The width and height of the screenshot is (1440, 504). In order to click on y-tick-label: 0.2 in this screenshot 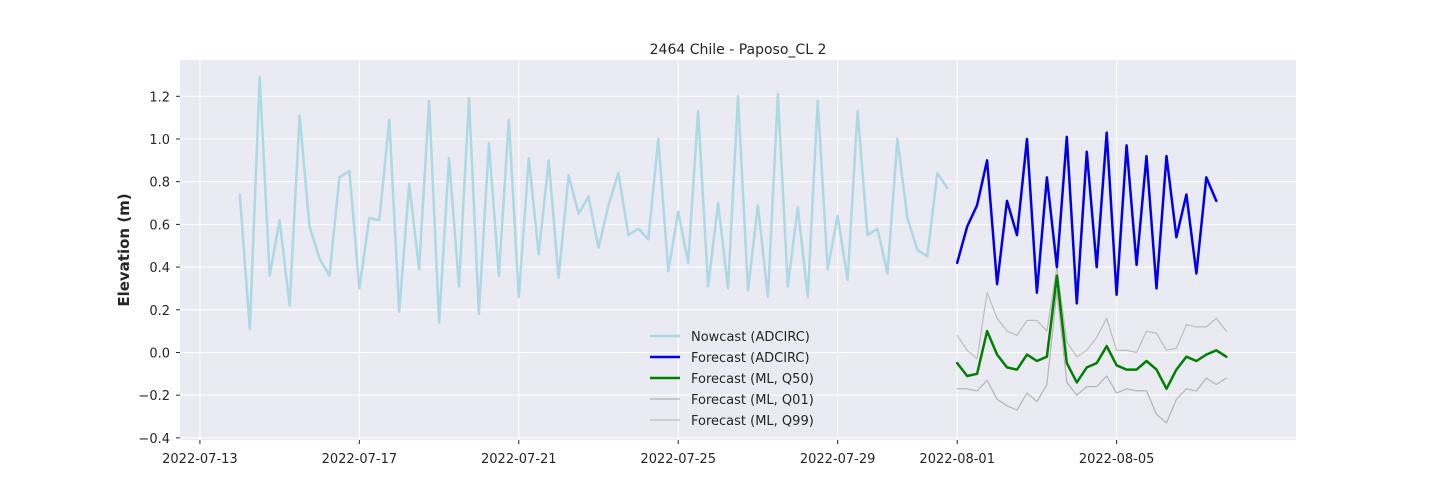, I will do `click(159, 311)`.